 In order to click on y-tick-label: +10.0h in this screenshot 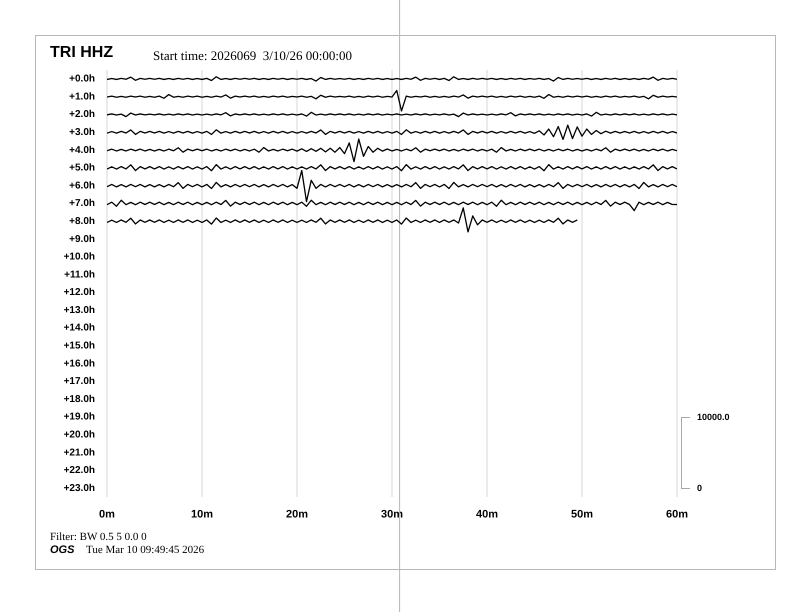, I will do `click(79, 257)`.